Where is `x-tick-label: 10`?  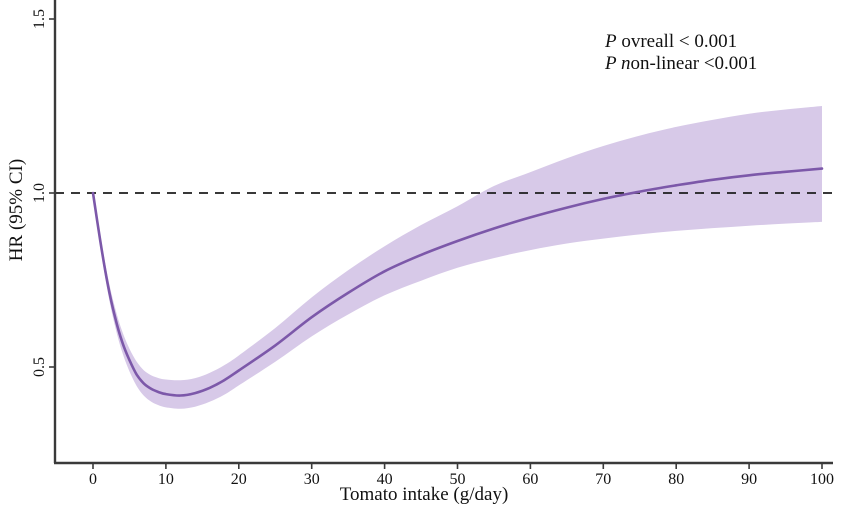
x-tick-label: 10 is located at coordinates (166, 479).